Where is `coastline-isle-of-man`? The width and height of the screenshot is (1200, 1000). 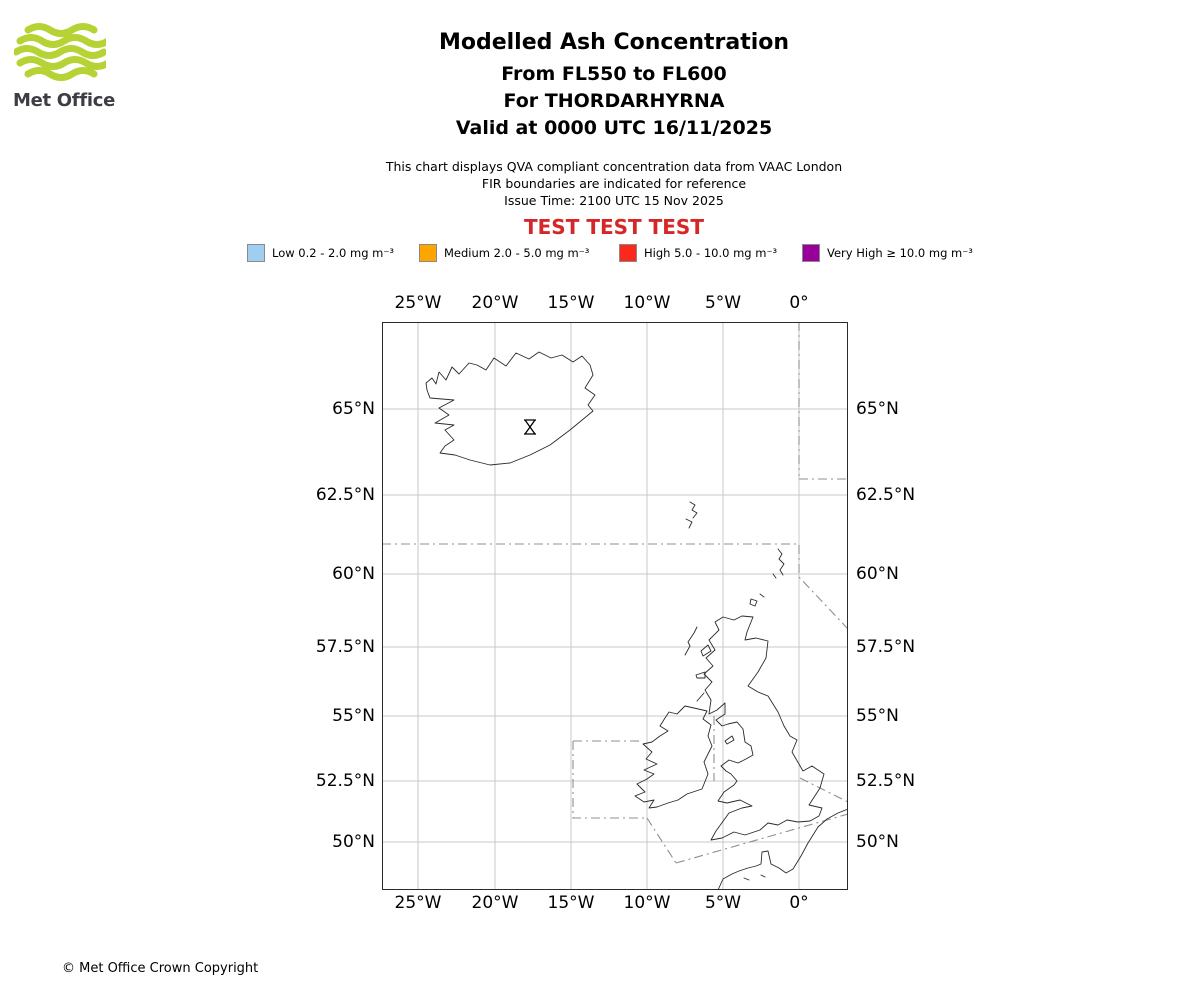 coastline-isle-of-man is located at coordinates (729, 740).